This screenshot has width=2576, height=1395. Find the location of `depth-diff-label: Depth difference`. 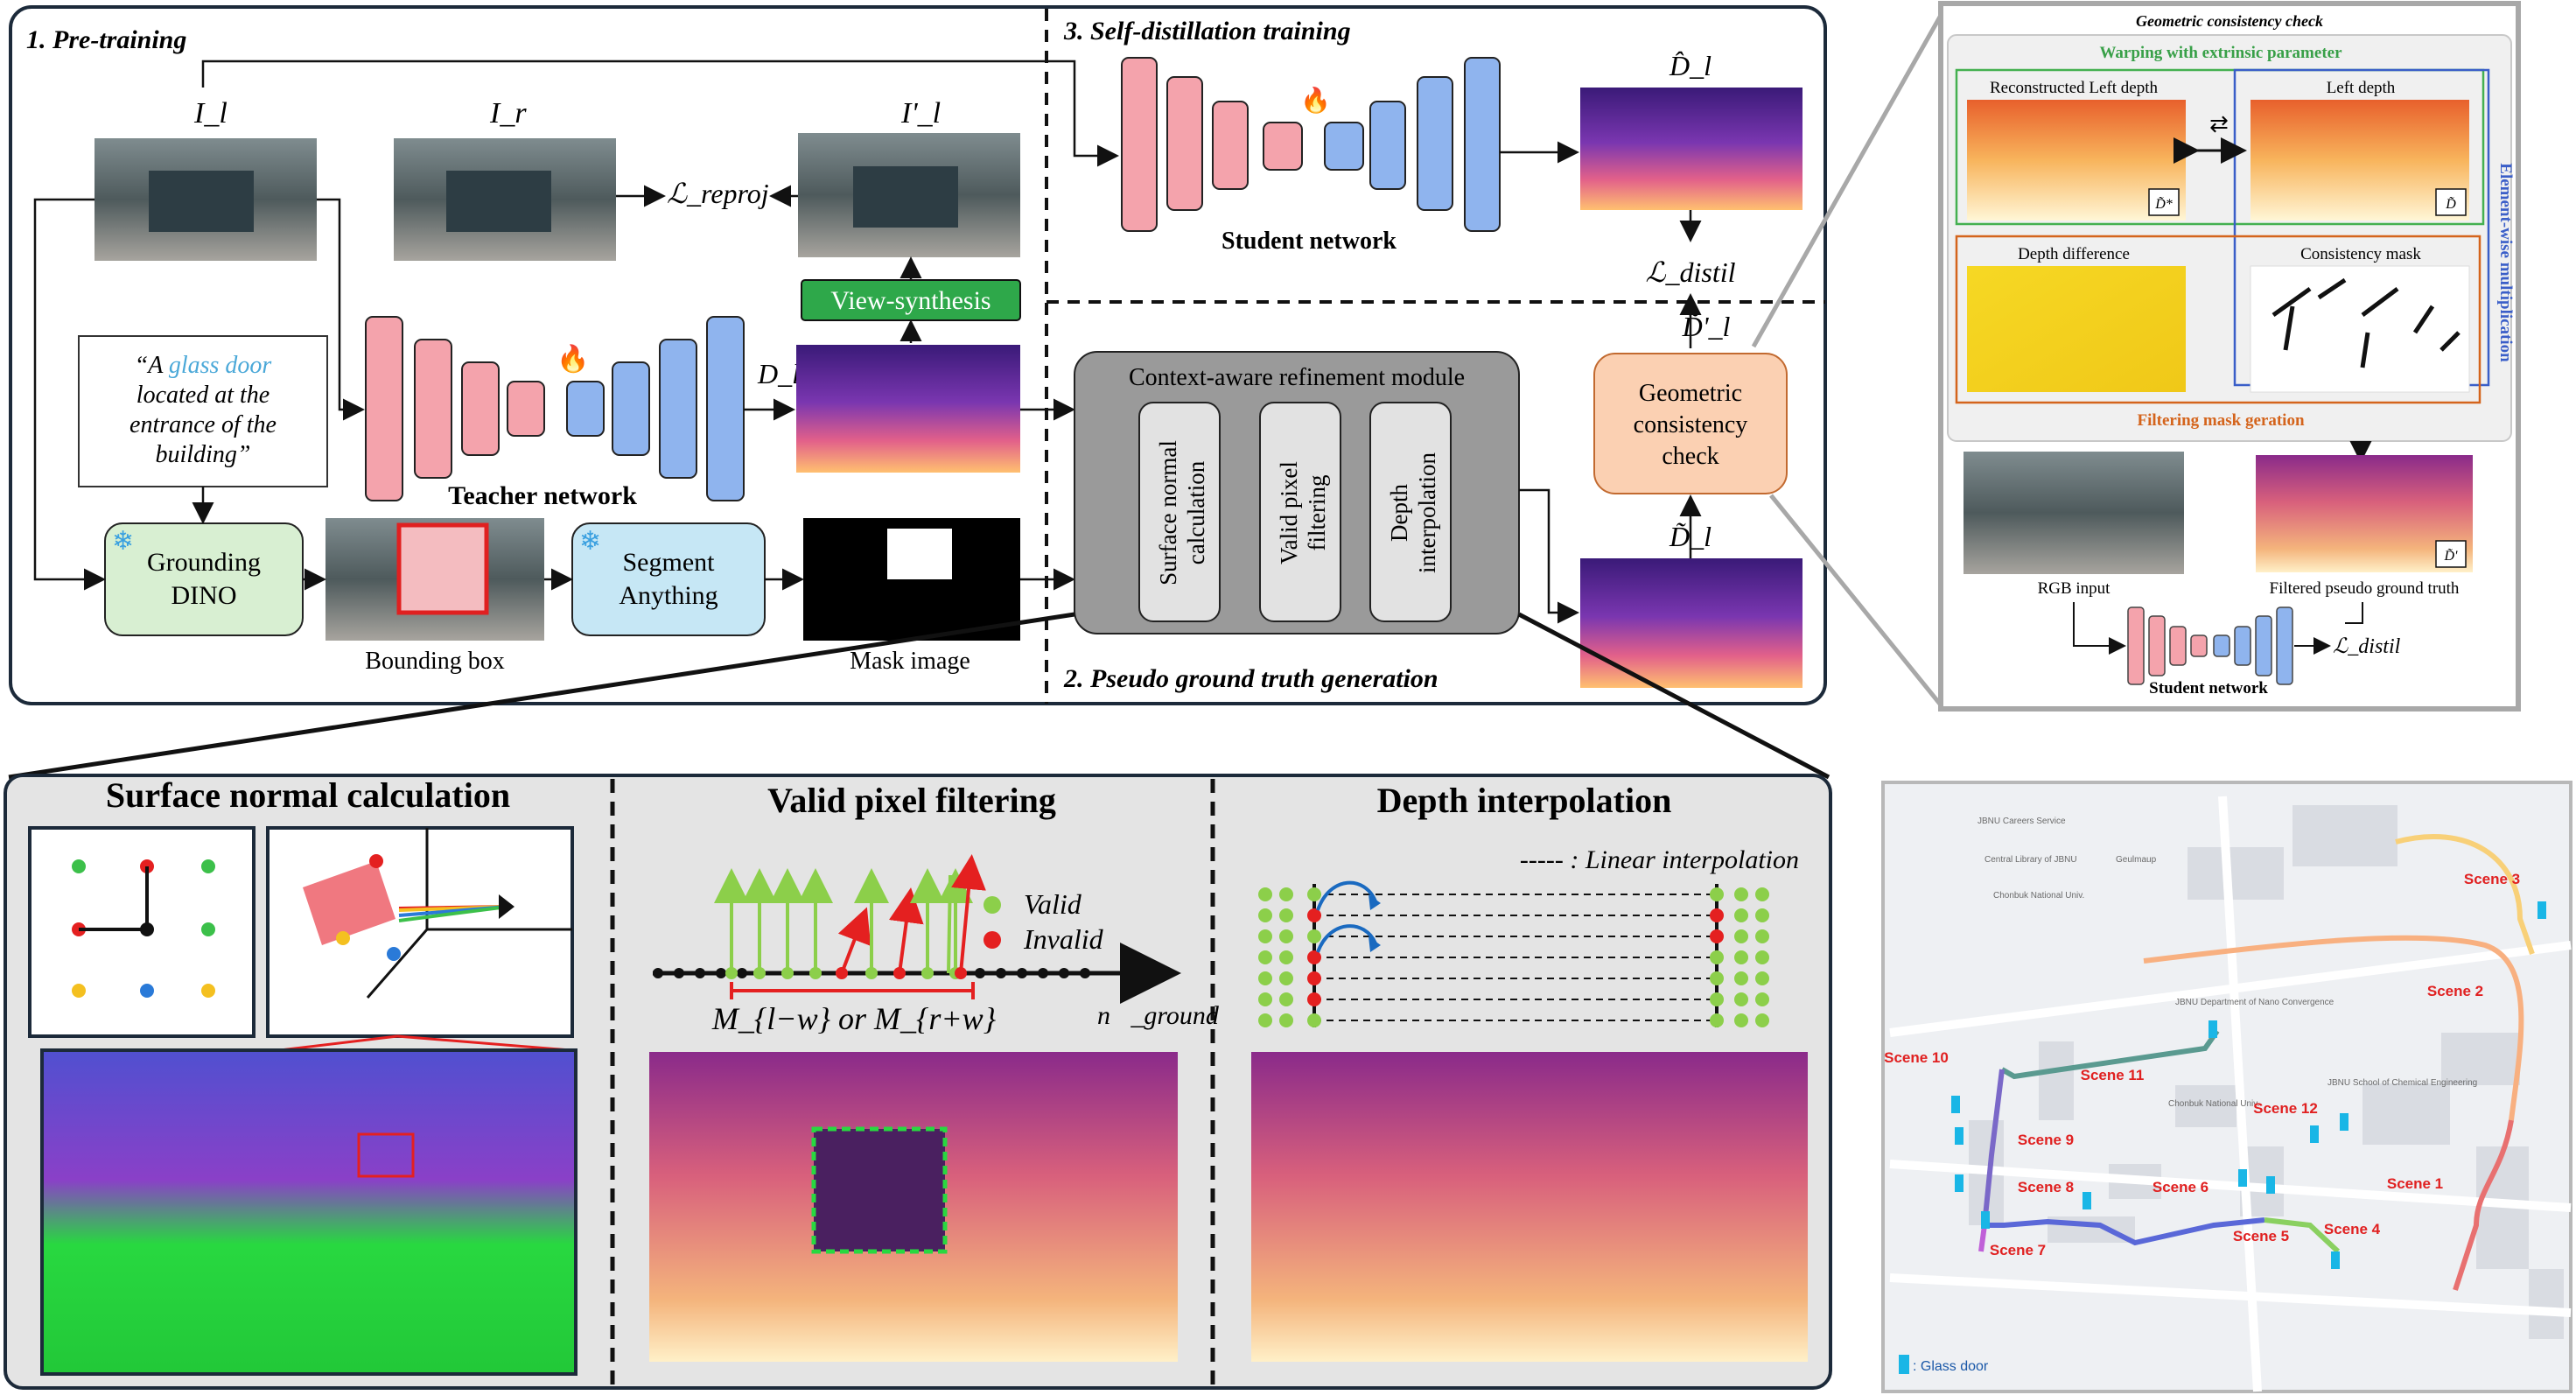

depth-diff-label: Depth difference is located at coordinates (2074, 254).